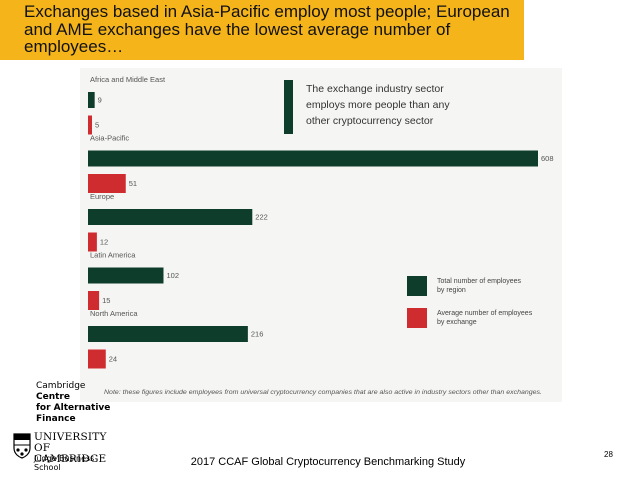 This screenshot has height=479, width=638. What do you see at coordinates (261, 217) in the screenshot?
I see `data-label: 222` at bounding box center [261, 217].